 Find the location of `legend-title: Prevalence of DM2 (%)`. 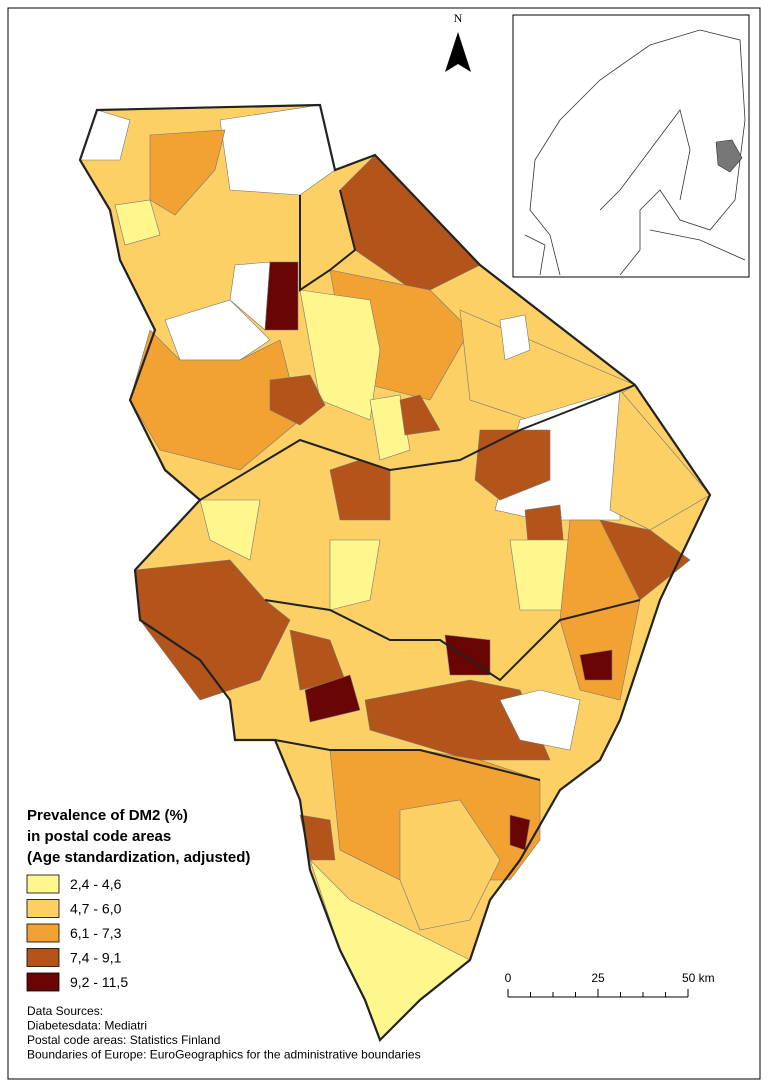

legend-title: Prevalence of DM2 (%) is located at coordinates (107, 815).